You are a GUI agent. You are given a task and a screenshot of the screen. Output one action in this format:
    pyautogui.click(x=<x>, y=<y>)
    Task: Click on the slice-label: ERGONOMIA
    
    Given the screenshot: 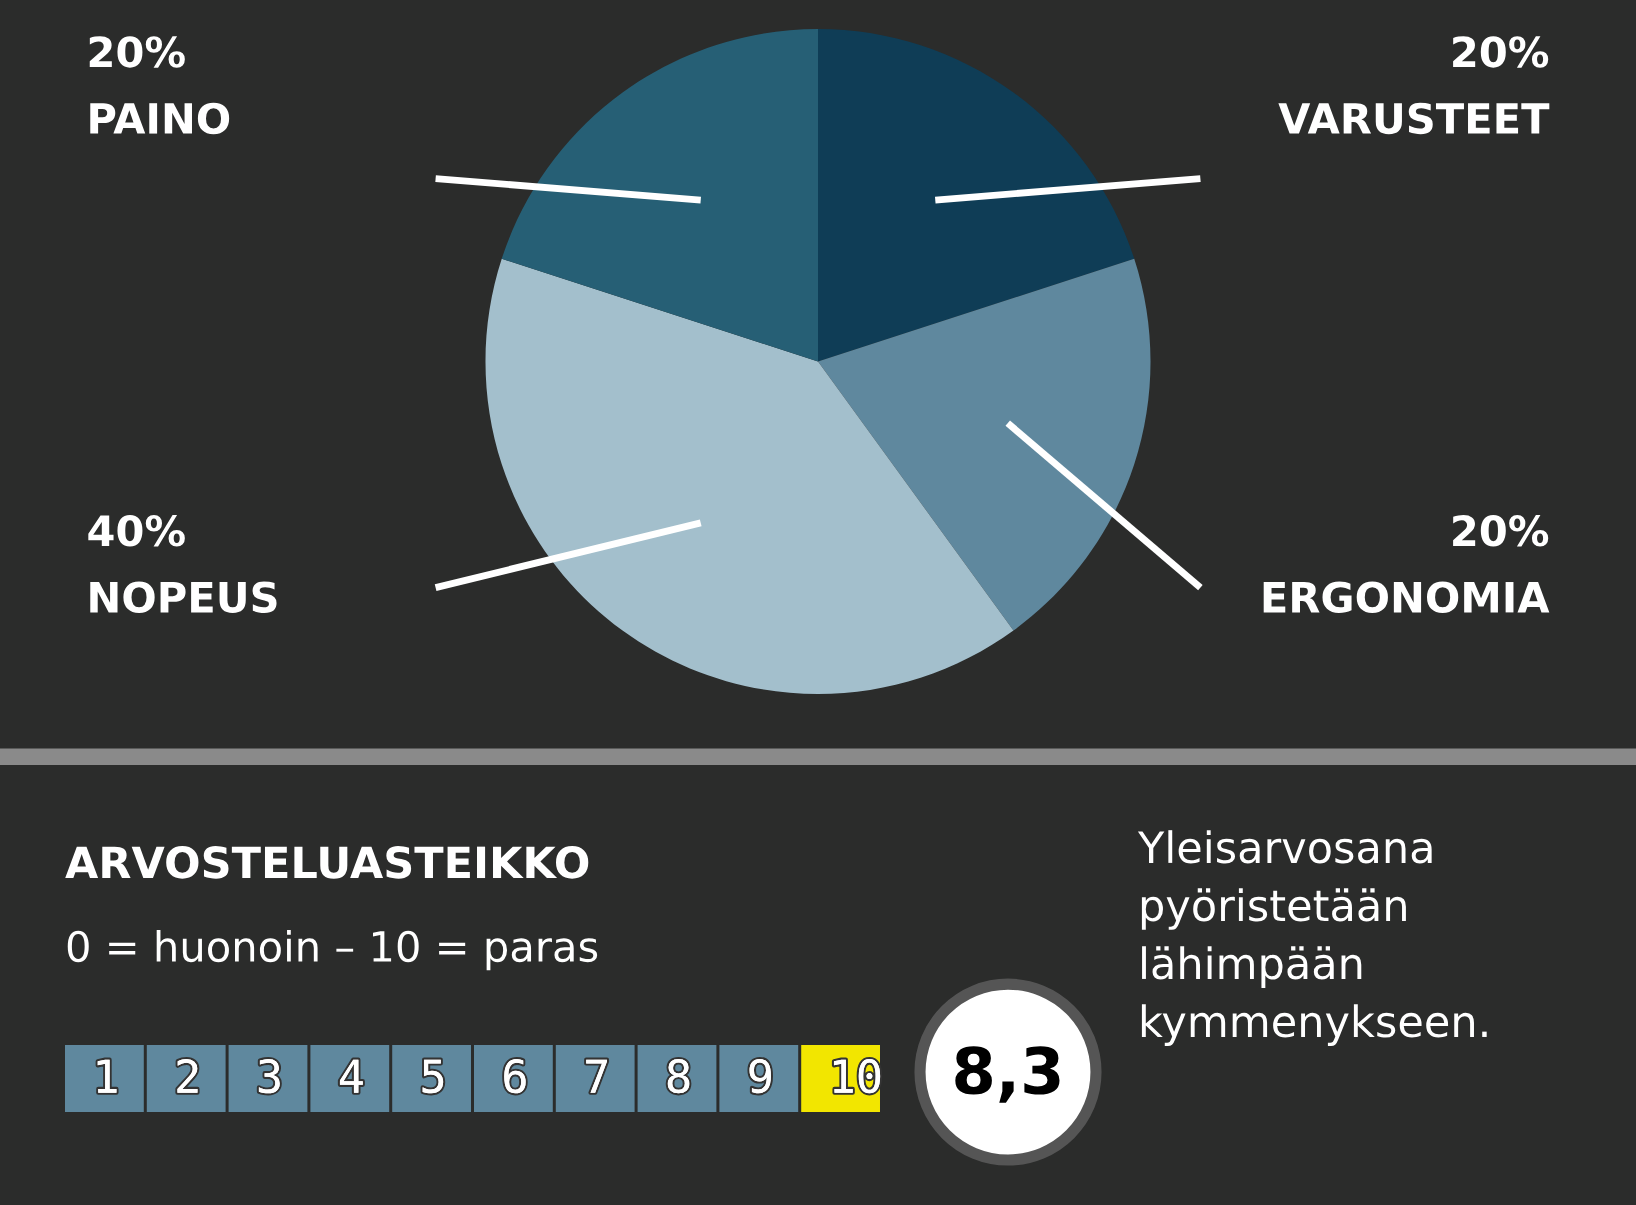 What is the action you would take?
    pyautogui.click(x=1406, y=597)
    